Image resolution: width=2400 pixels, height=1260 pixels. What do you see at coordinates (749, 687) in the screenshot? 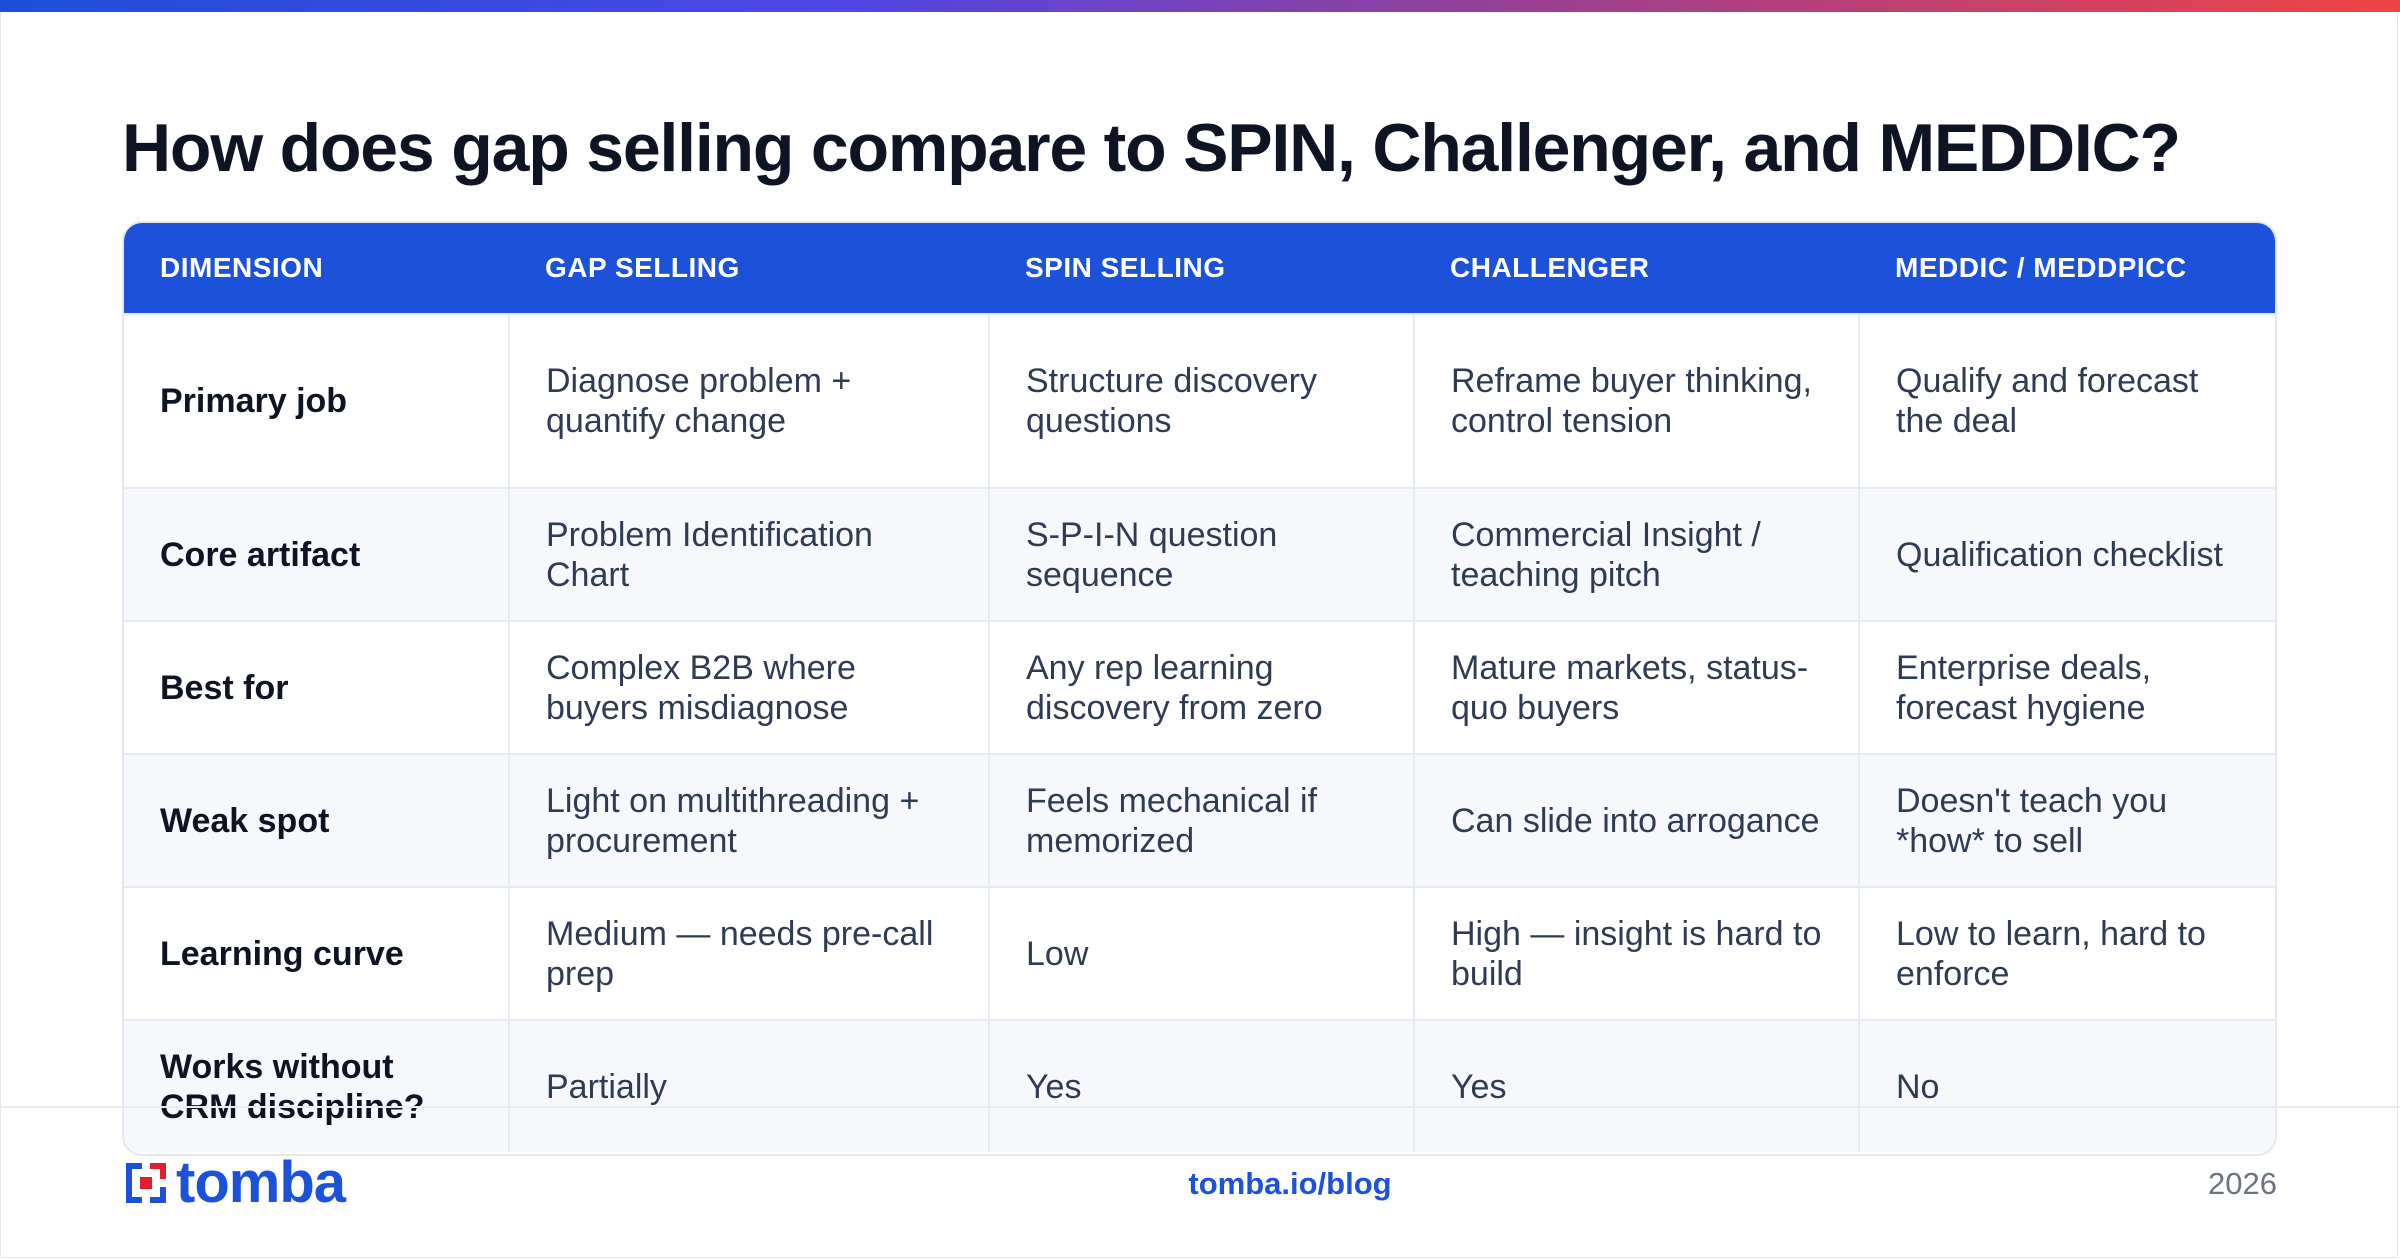
I see `table-cell: Complex B2B where buyers misdiagnose` at bounding box center [749, 687].